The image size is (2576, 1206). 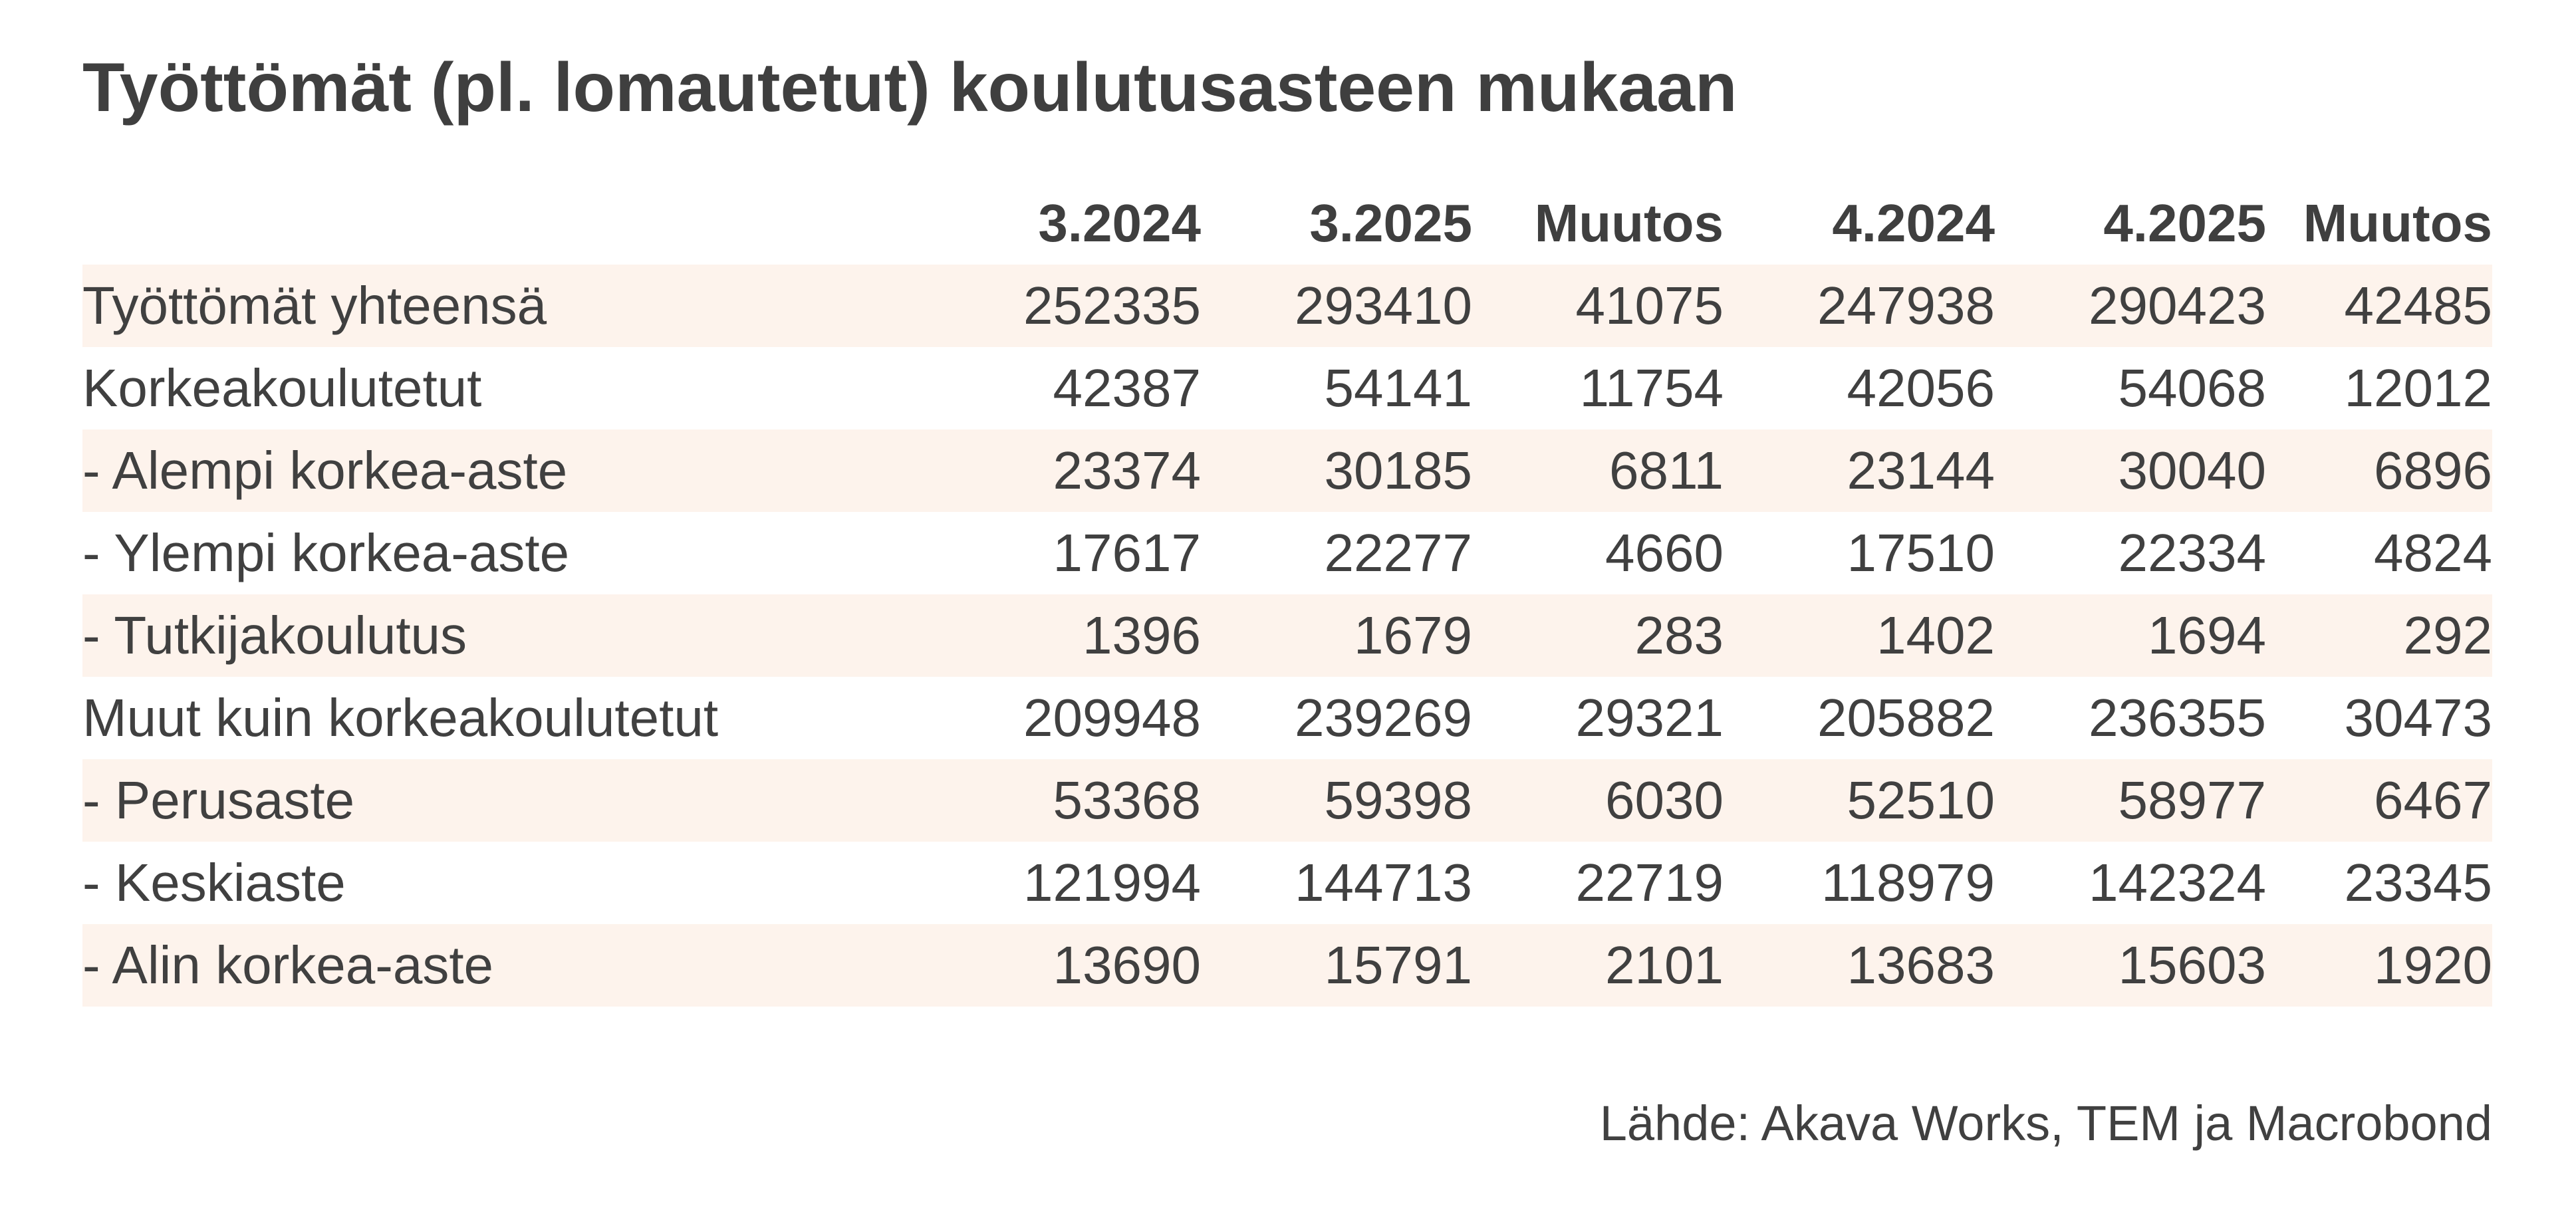 What do you see at coordinates (2379, 470) in the screenshot?
I see `table-cell: 6896` at bounding box center [2379, 470].